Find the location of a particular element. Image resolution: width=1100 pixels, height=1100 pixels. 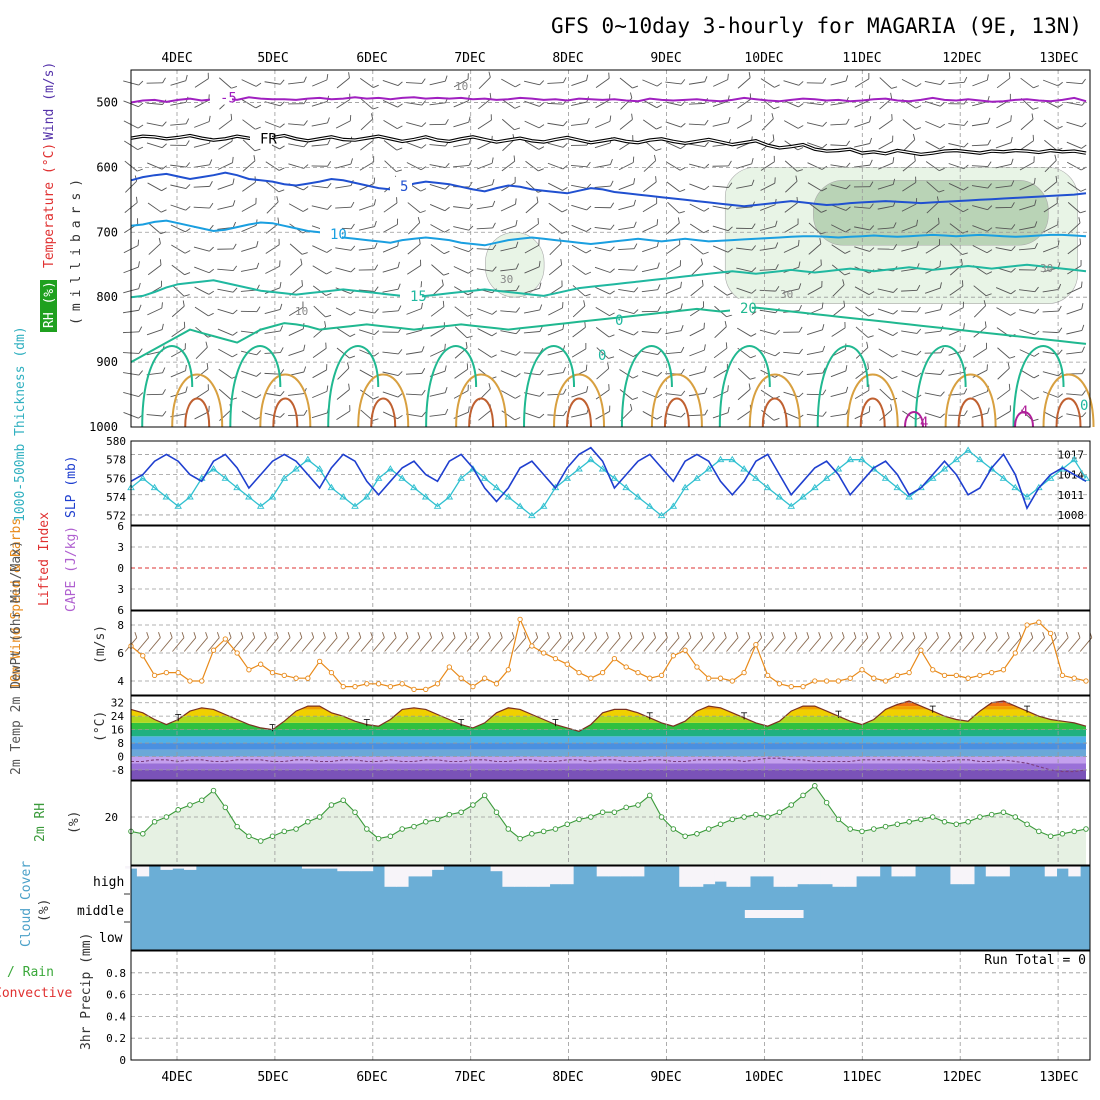

contour-label: 0 is located at coordinates (1084, 406).